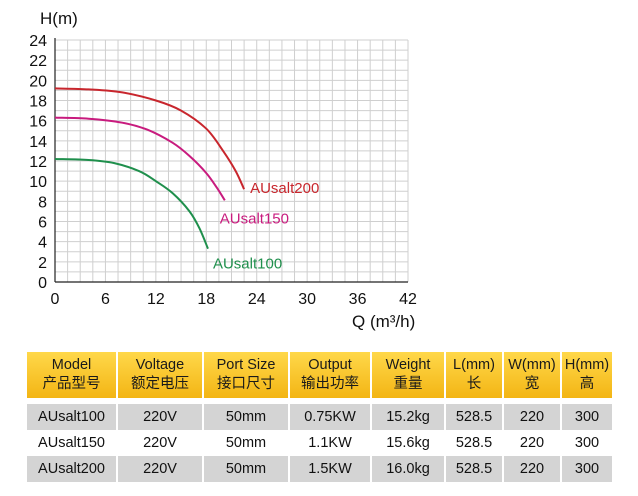  What do you see at coordinates (160, 375) in the screenshot?
I see `header-voltage: Voltage 额定电压` at bounding box center [160, 375].